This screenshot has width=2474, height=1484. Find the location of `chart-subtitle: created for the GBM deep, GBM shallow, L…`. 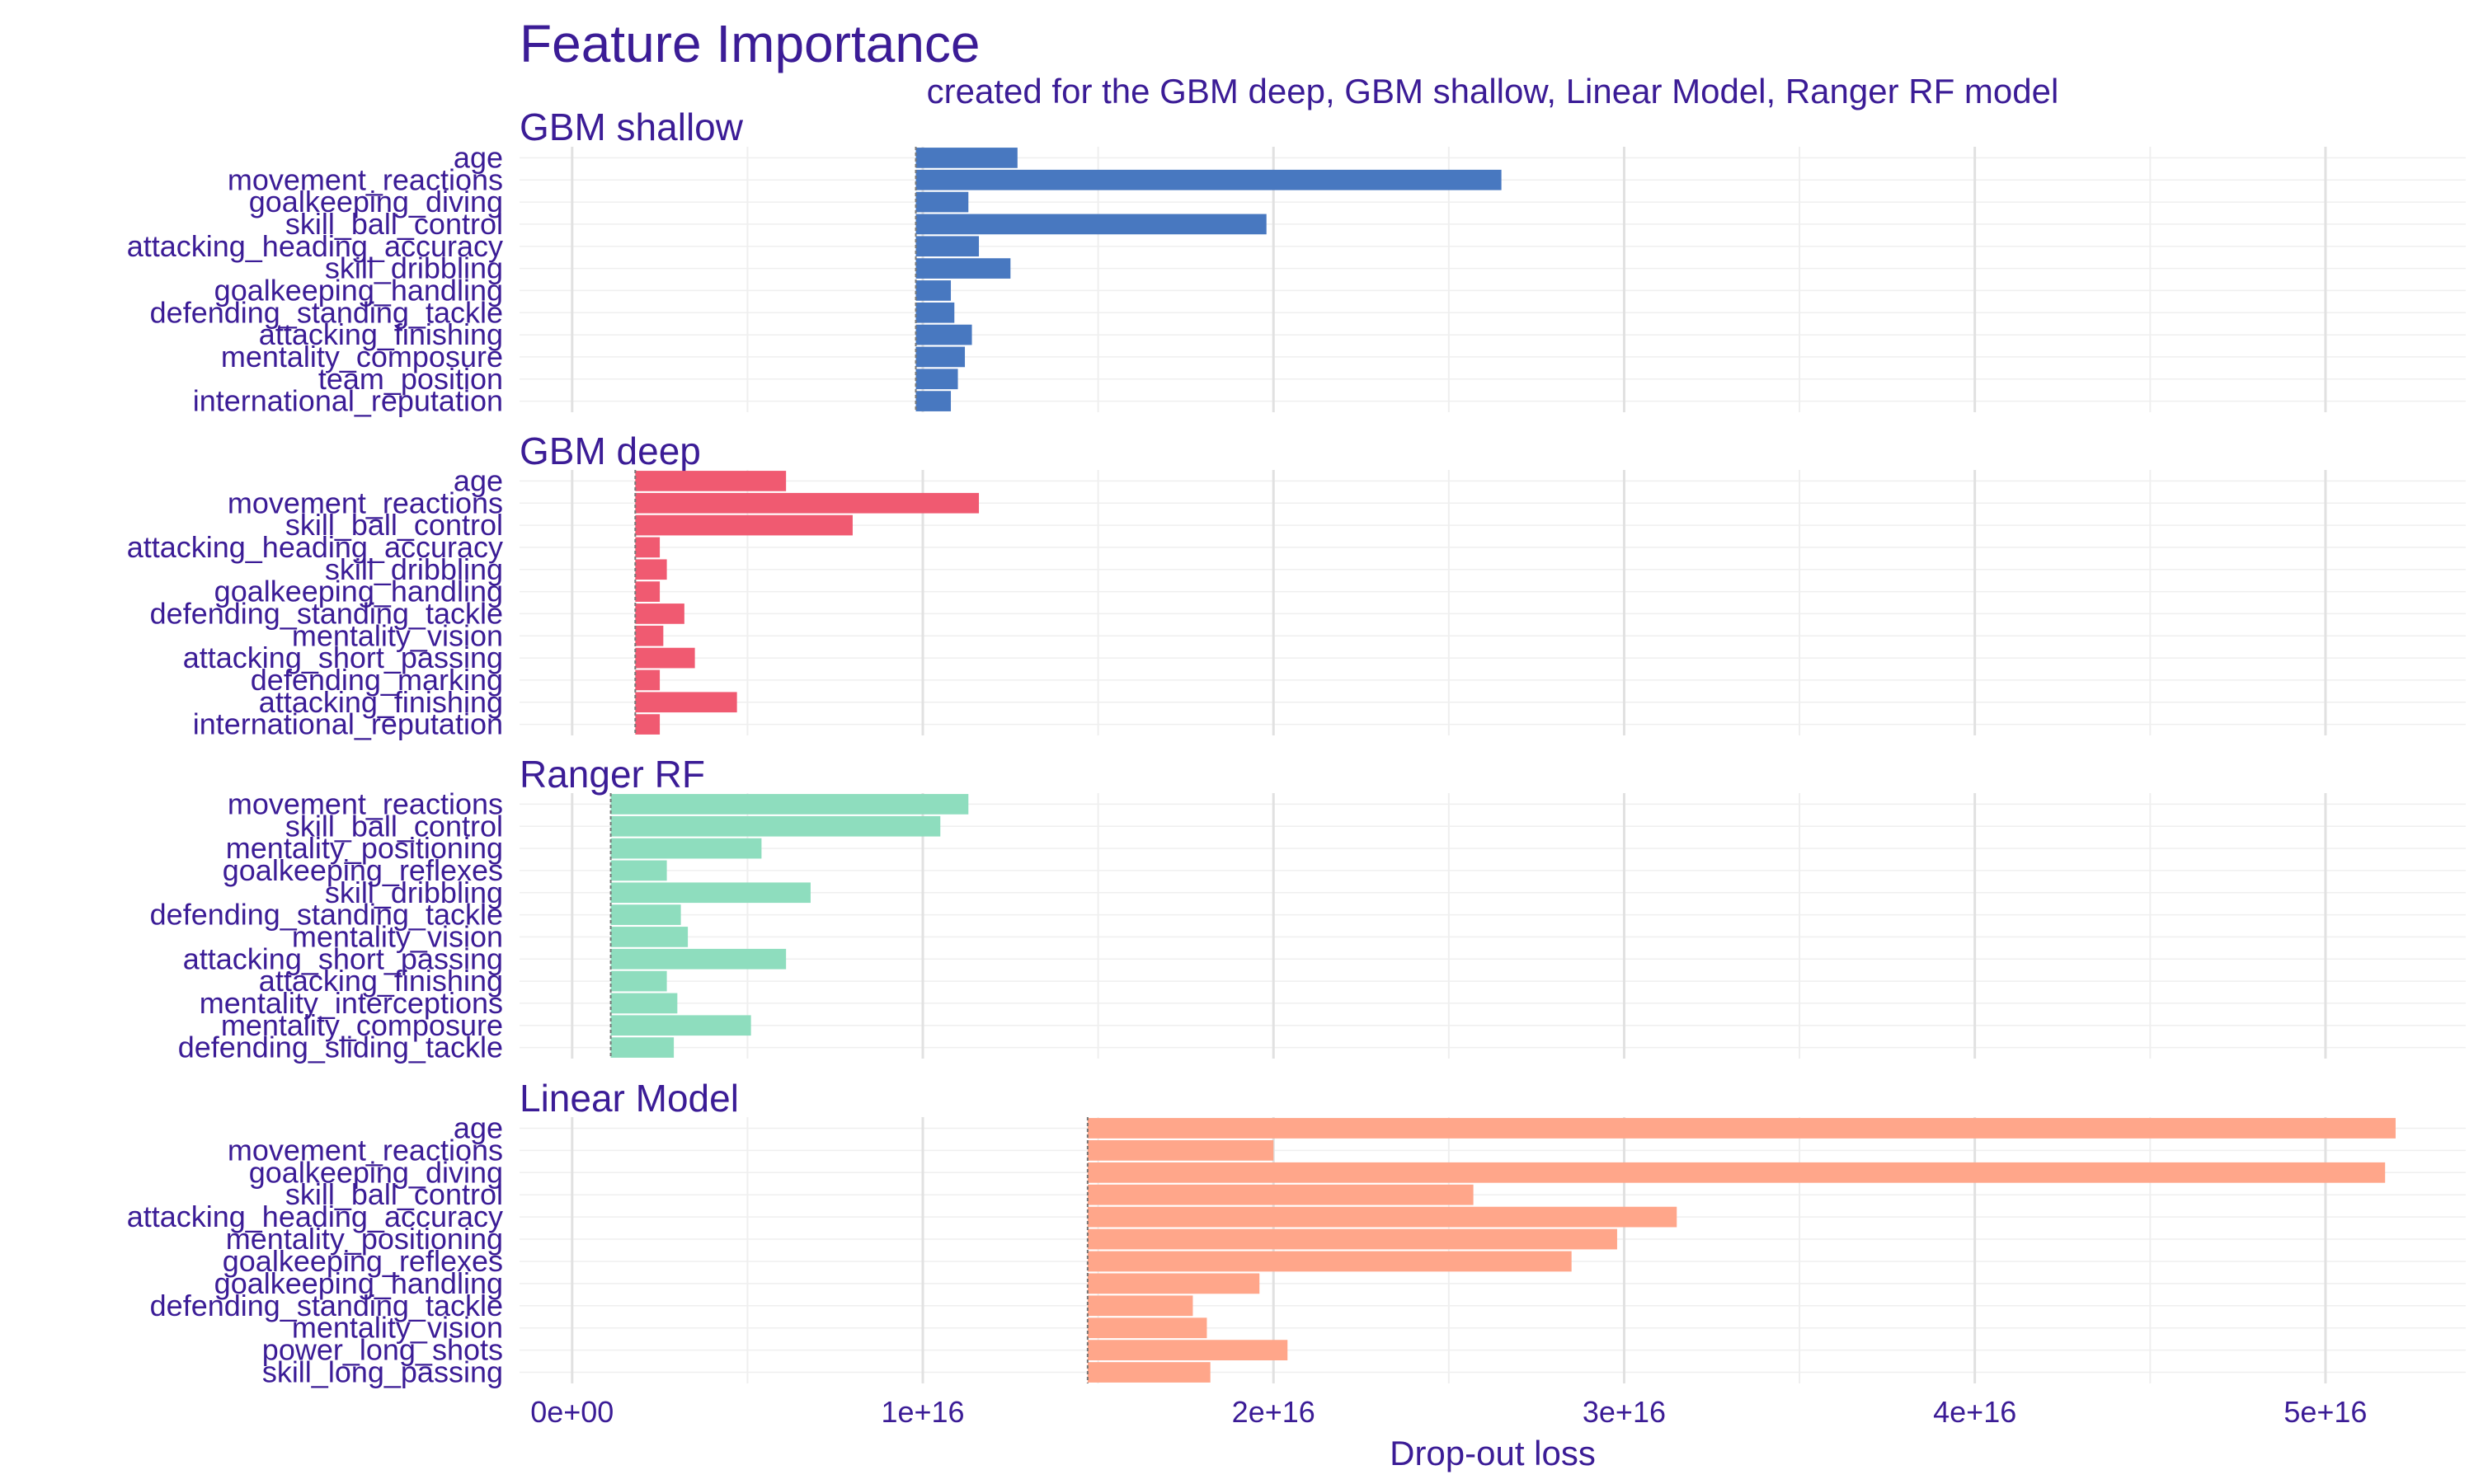

chart-subtitle: created for the GBM deep, GBM shallow, L… is located at coordinates (1493, 91).